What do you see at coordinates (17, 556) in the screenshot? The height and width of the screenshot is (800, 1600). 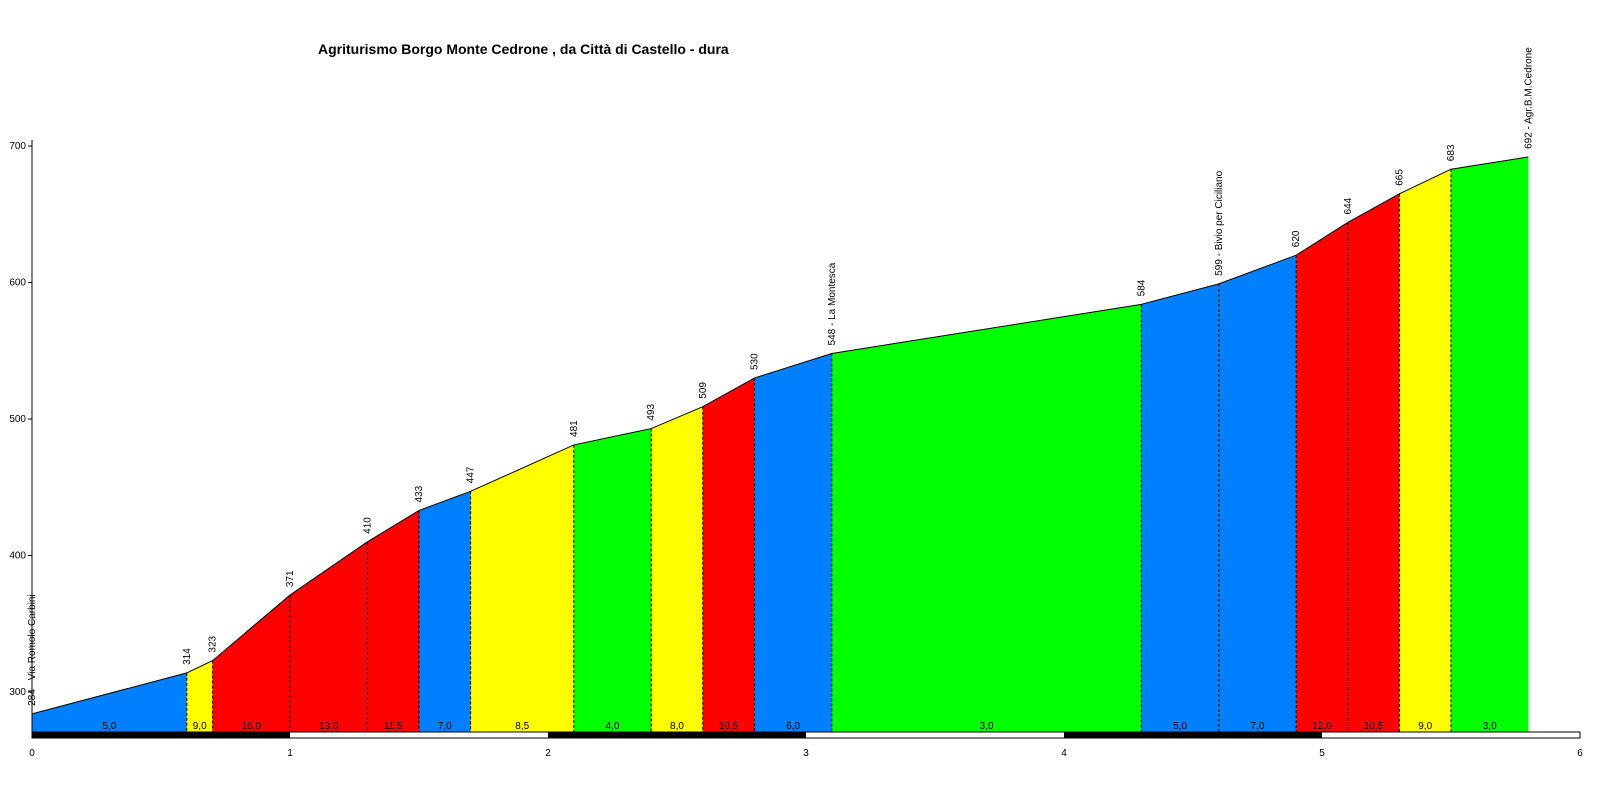 I see `y-tick-label: 400` at bounding box center [17, 556].